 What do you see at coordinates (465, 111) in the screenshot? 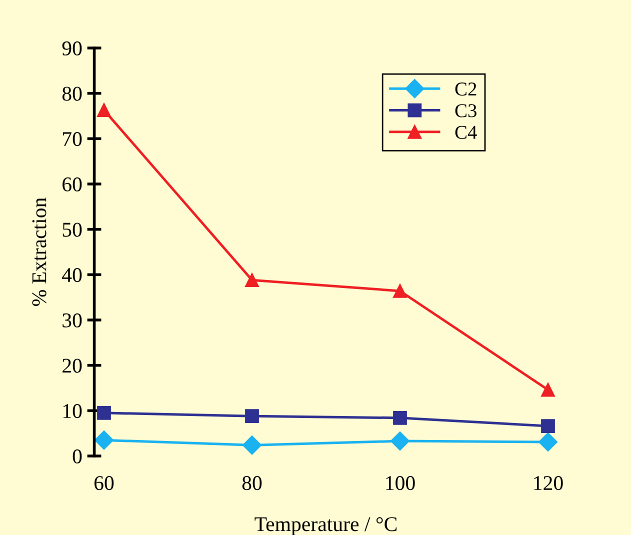
I see `legend-label: C3` at bounding box center [465, 111].